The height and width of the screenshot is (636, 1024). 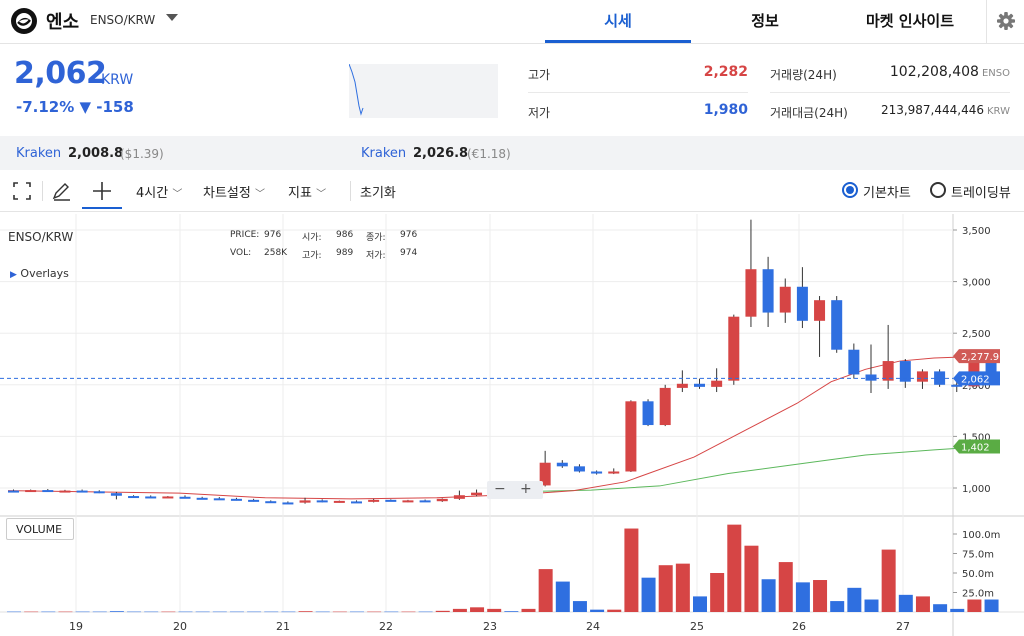 I want to click on settings-button, so click(x=1005, y=22).